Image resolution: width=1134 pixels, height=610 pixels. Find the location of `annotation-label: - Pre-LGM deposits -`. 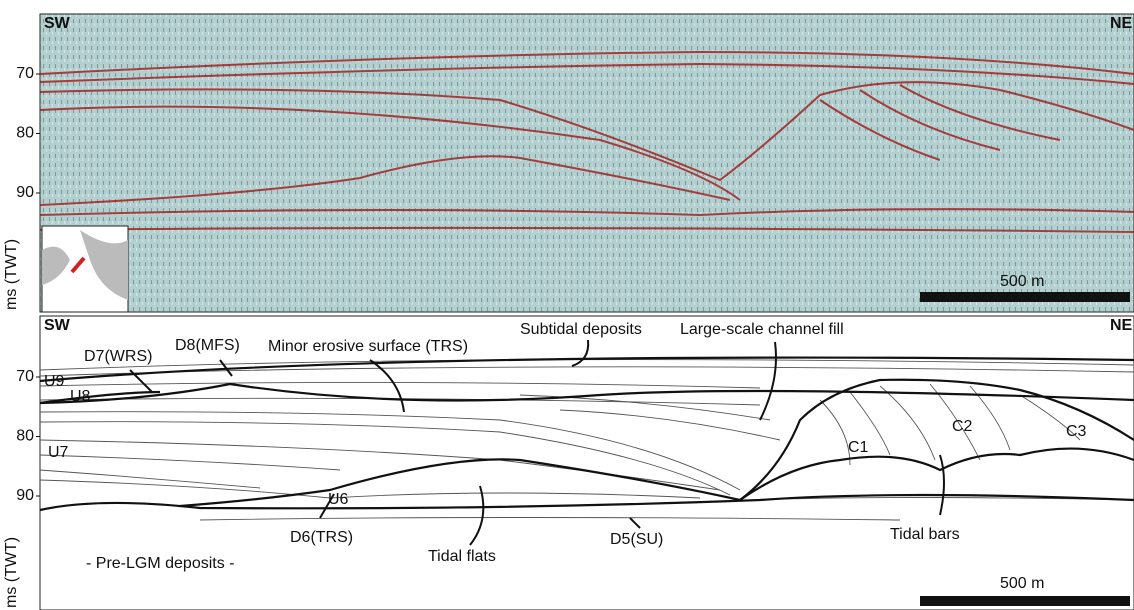

annotation-label: - Pre-LGM deposits - is located at coordinates (160, 563).